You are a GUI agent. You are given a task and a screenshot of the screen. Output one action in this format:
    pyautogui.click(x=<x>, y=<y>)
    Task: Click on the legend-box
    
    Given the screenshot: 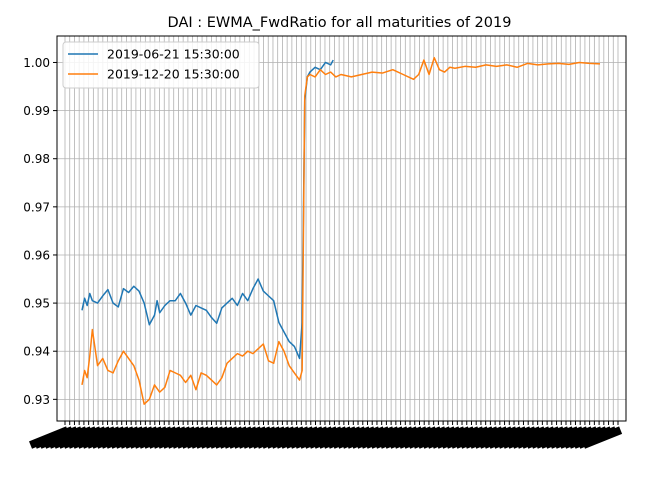 What is the action you would take?
    pyautogui.click(x=161, y=65)
    